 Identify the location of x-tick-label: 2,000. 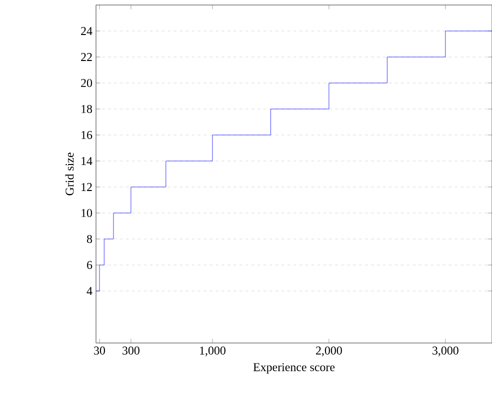
(329, 351).